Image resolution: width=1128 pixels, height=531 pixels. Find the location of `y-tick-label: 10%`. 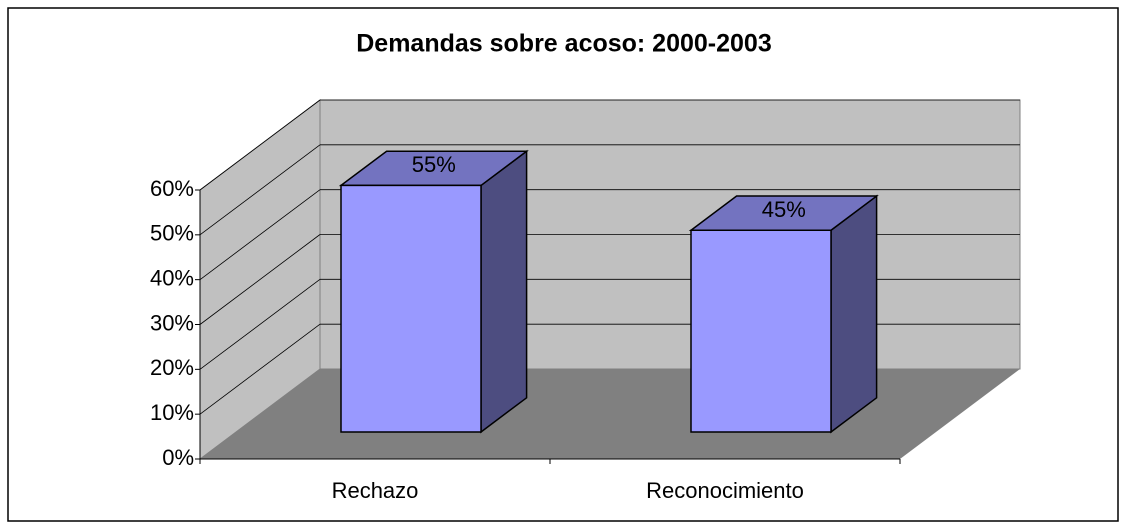

y-tick-label: 10% is located at coordinates (172, 412).